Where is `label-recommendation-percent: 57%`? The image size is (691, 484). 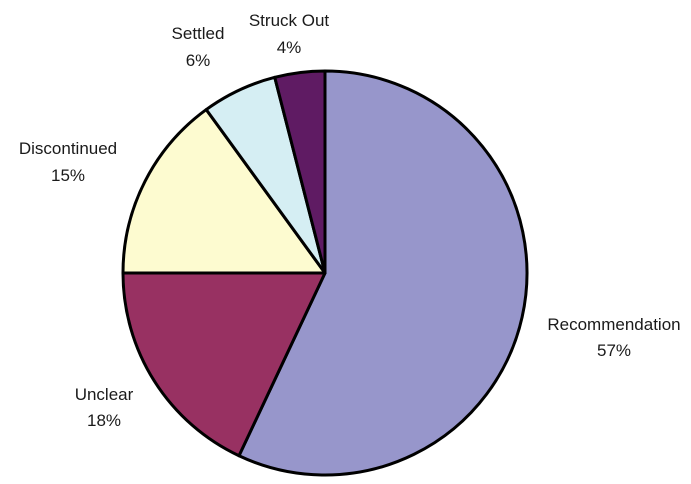 label-recommendation-percent: 57% is located at coordinates (614, 350).